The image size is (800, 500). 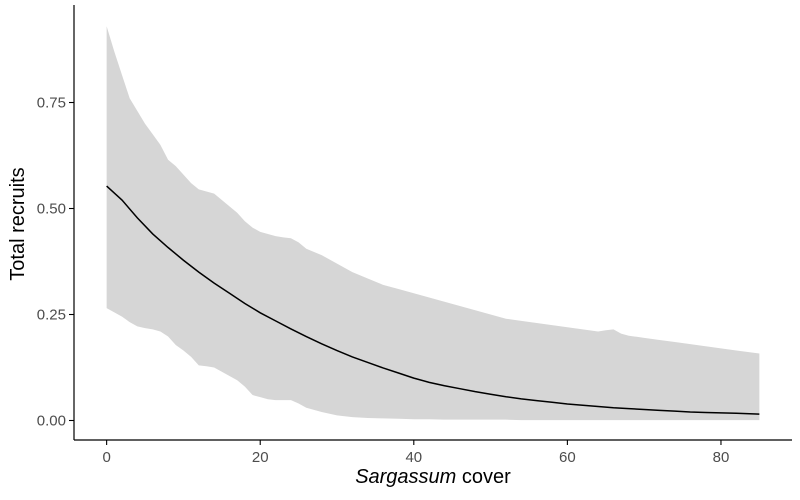 I want to click on x-tick-label: 0, so click(x=106, y=457).